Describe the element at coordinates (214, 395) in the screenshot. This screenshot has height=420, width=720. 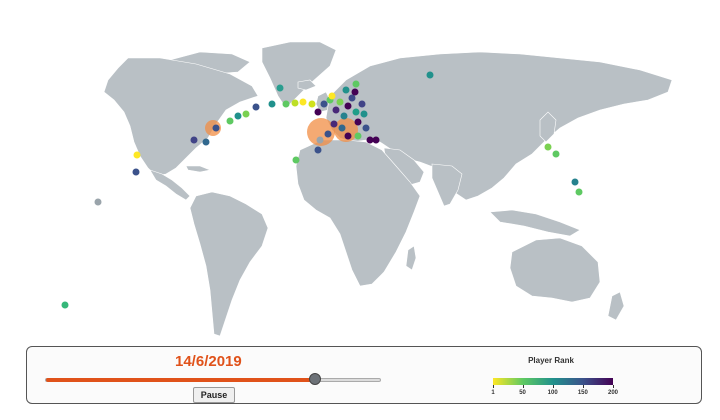
I see `pause-button: Pause` at that location.